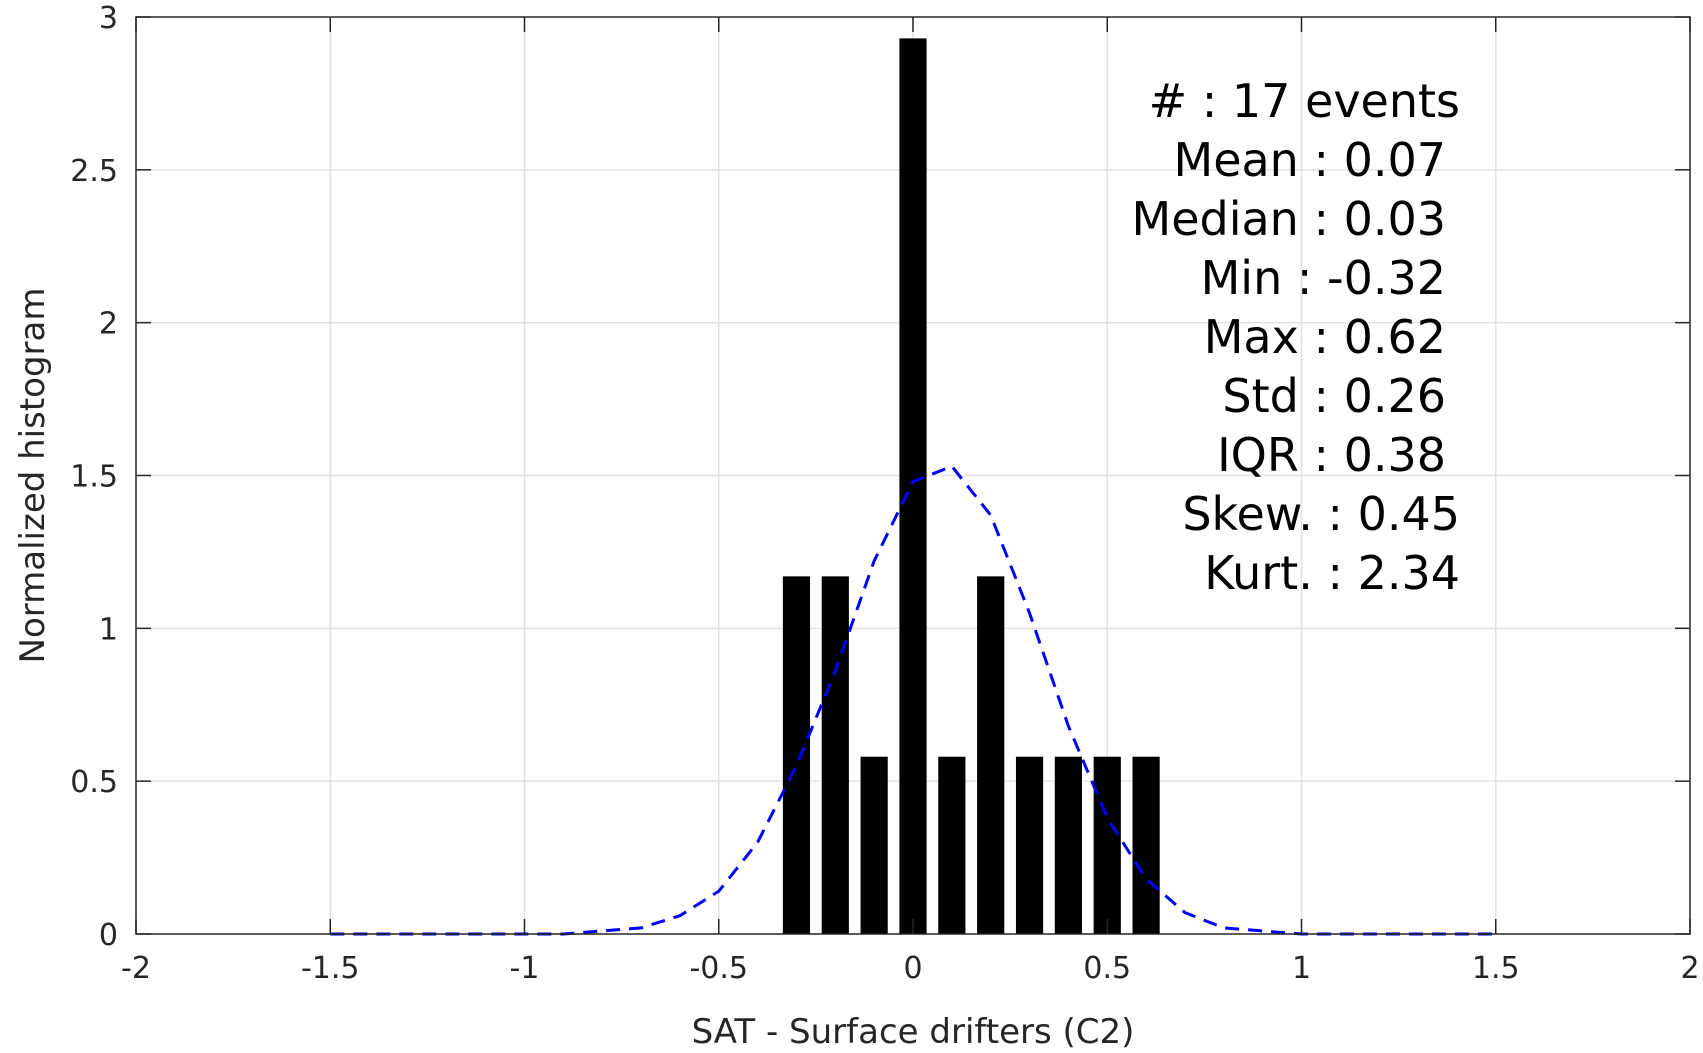 This screenshot has height=1053, width=1703. I want to click on x-axis-label: SAT - Surface drifters (C2), so click(913, 1032).